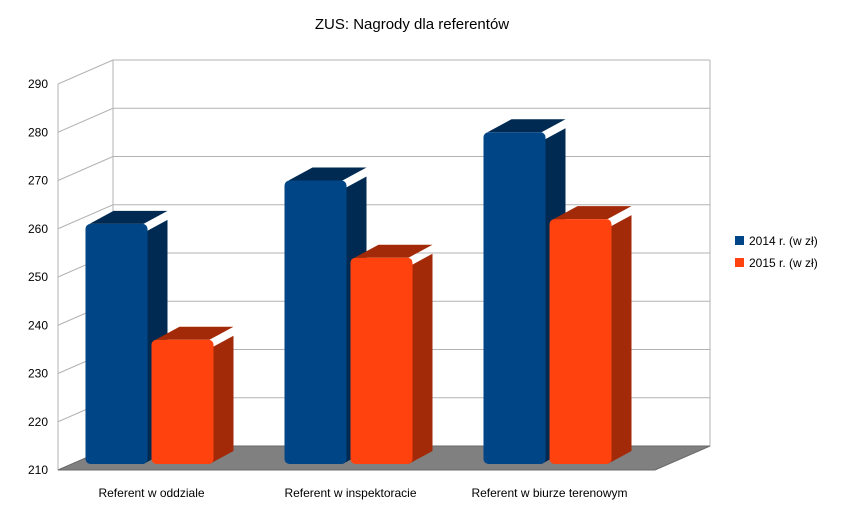 This screenshot has height=528, width=841. I want to click on y-tick-label: 230, so click(38, 374).